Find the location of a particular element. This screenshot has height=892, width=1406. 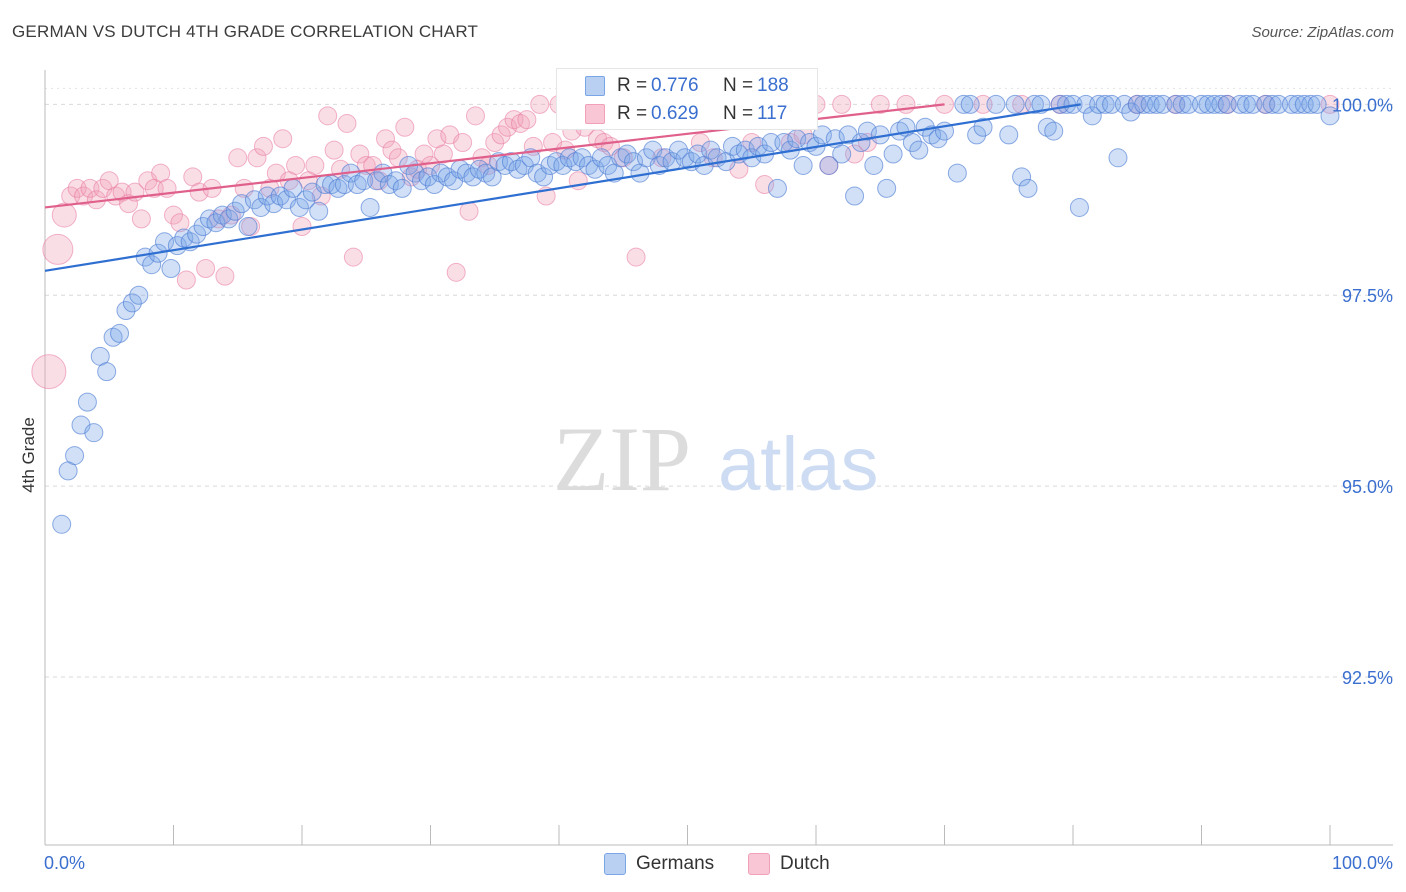

x-tick-label: 0.0% is located at coordinates (64, 863).